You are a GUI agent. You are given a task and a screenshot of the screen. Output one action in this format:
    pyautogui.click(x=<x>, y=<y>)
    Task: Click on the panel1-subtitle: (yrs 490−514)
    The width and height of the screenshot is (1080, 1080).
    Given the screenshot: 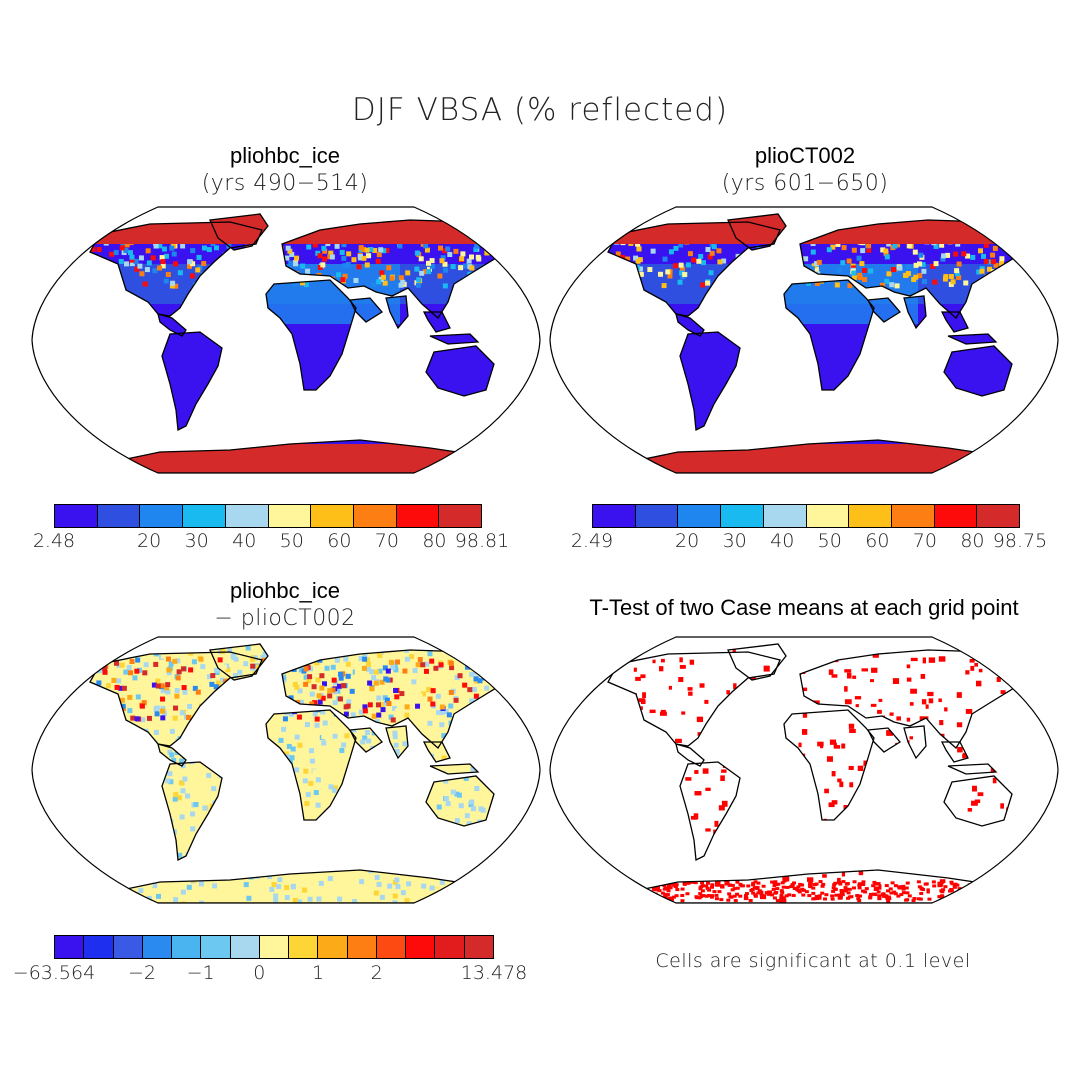 What is the action you would take?
    pyautogui.click(x=285, y=183)
    